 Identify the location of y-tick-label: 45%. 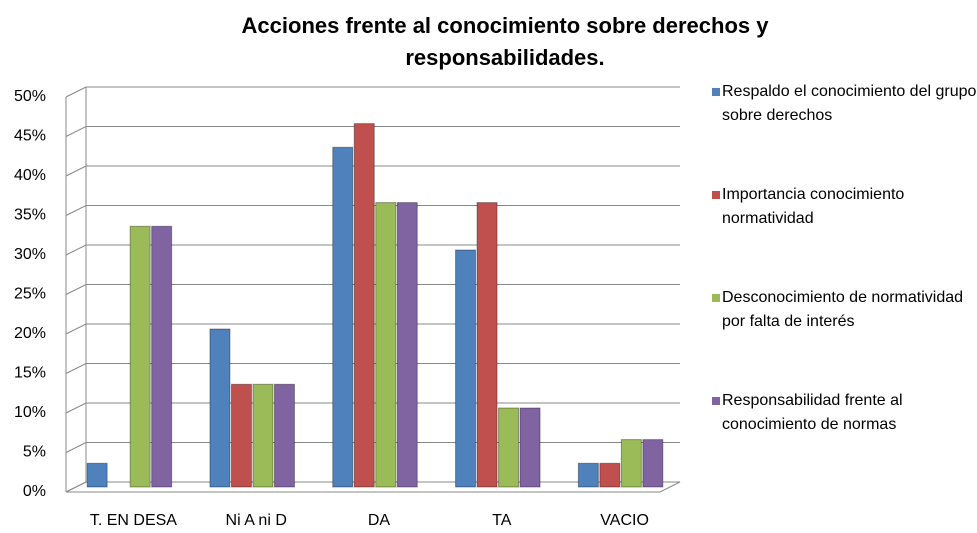
(30, 136).